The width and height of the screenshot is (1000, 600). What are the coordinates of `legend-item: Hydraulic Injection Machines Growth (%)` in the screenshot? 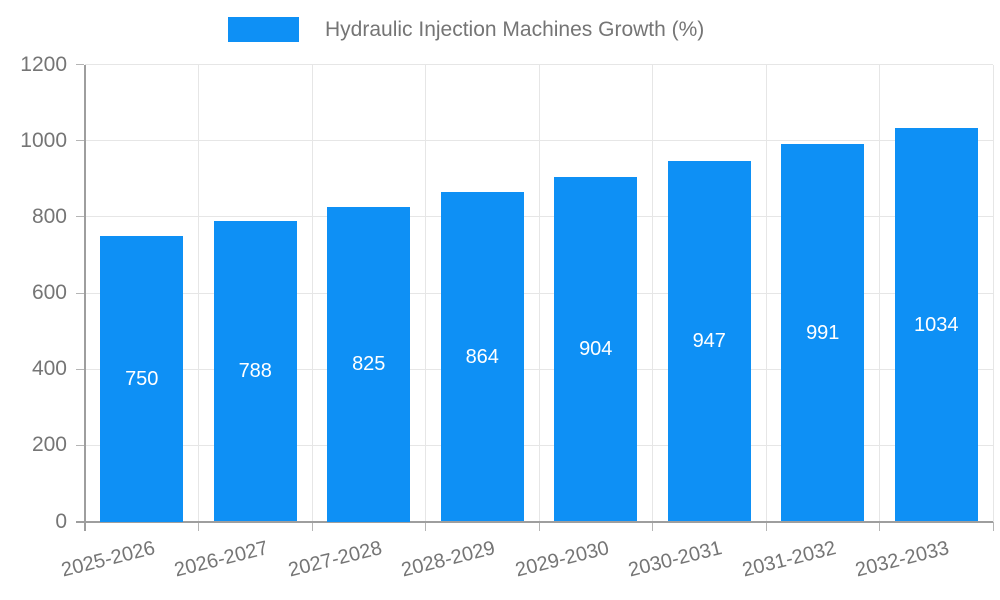 It's located at (466, 29).